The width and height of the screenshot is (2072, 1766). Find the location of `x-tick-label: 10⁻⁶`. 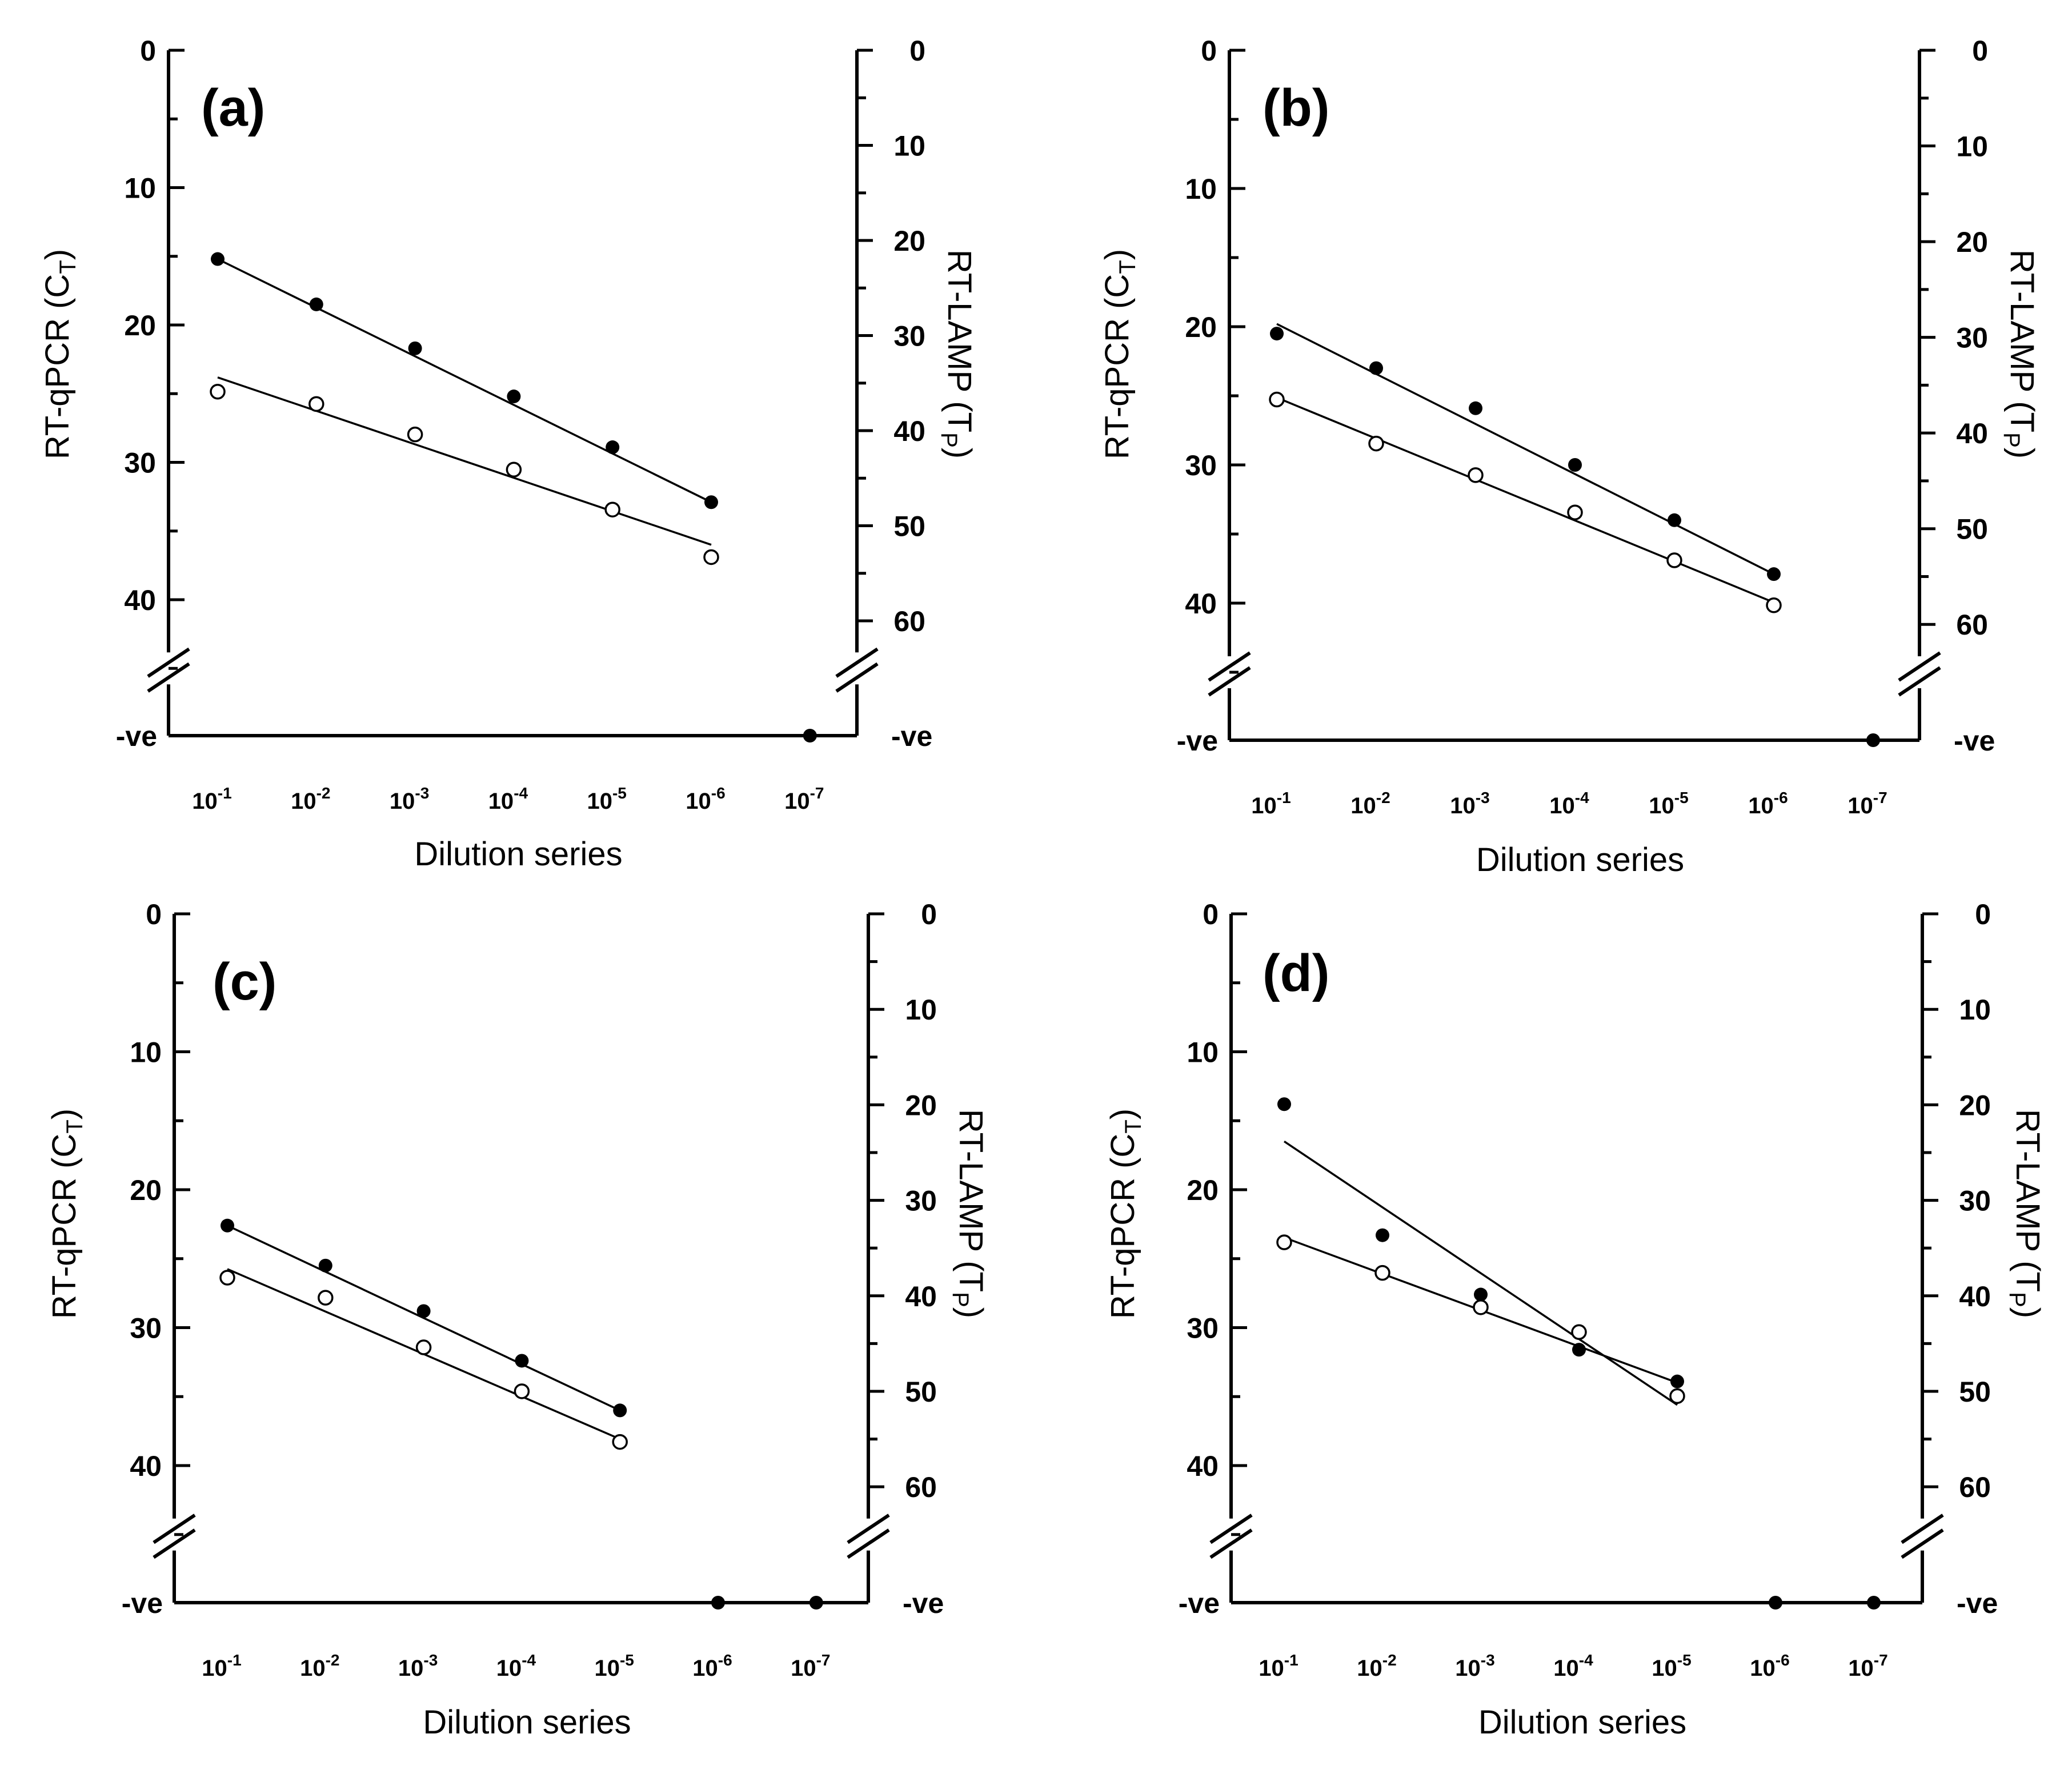

x-tick-label: 10⁻⁶ is located at coordinates (1769, 1666).